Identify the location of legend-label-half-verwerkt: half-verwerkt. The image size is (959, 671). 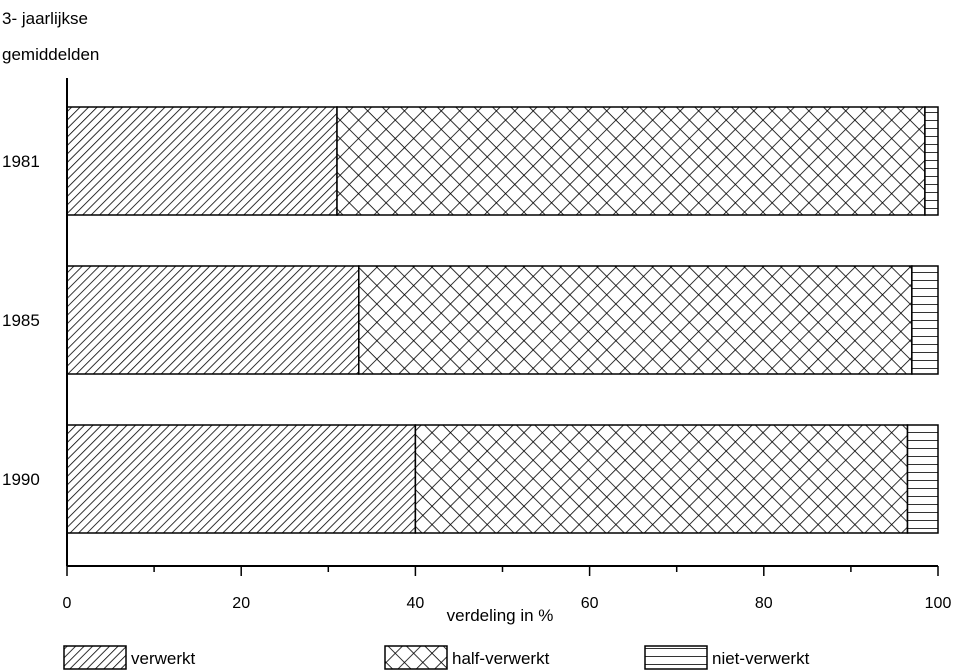
(501, 658).